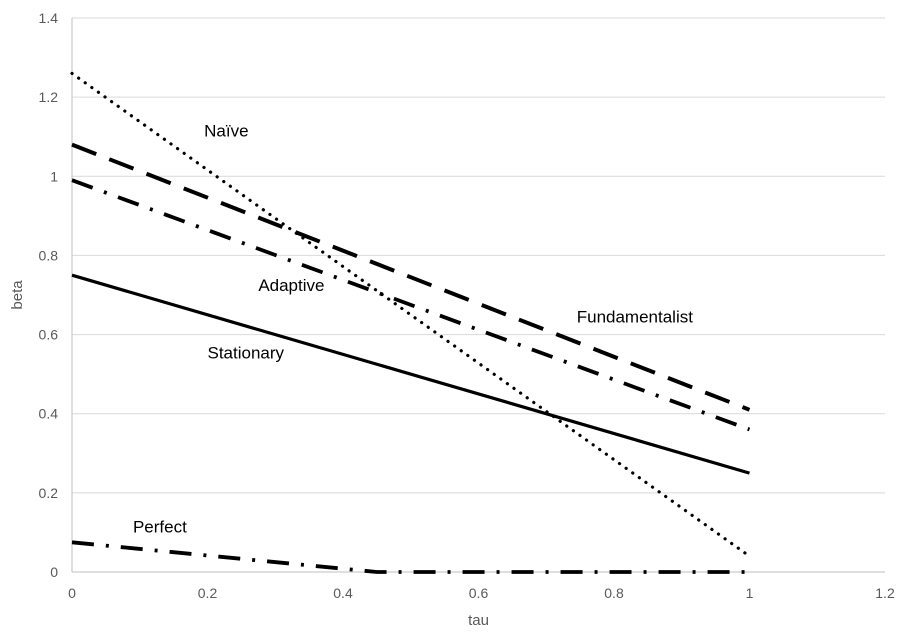 The width and height of the screenshot is (900, 634). What do you see at coordinates (72, 593) in the screenshot?
I see `x-tick-label: 0` at bounding box center [72, 593].